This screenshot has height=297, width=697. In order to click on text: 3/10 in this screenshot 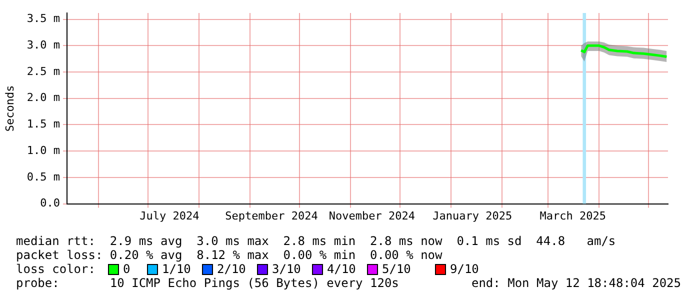, I will do `click(286, 269)`.